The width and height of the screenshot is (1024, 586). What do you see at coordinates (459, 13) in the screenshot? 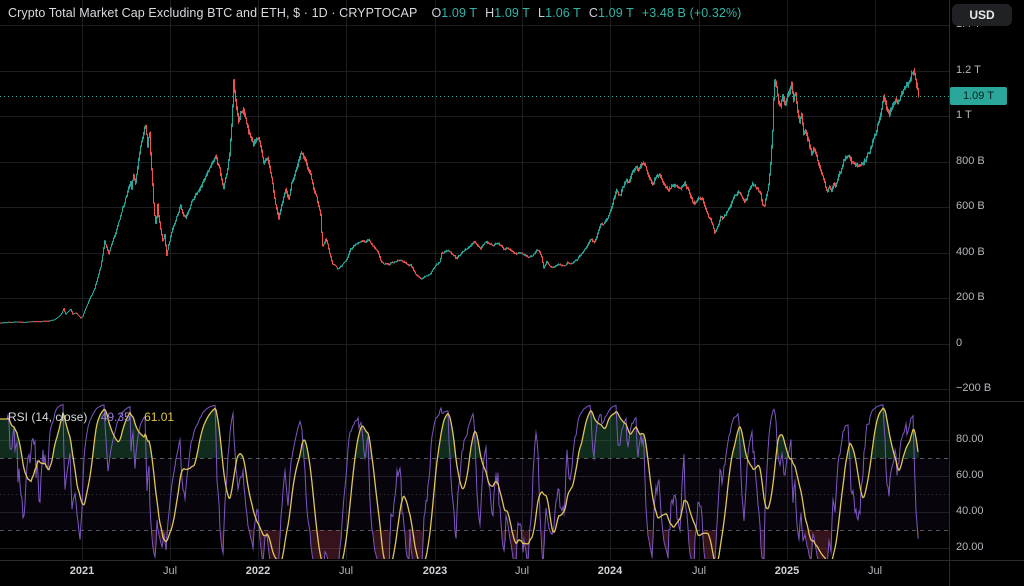
I see `open-value: 1.09 T` at bounding box center [459, 13].